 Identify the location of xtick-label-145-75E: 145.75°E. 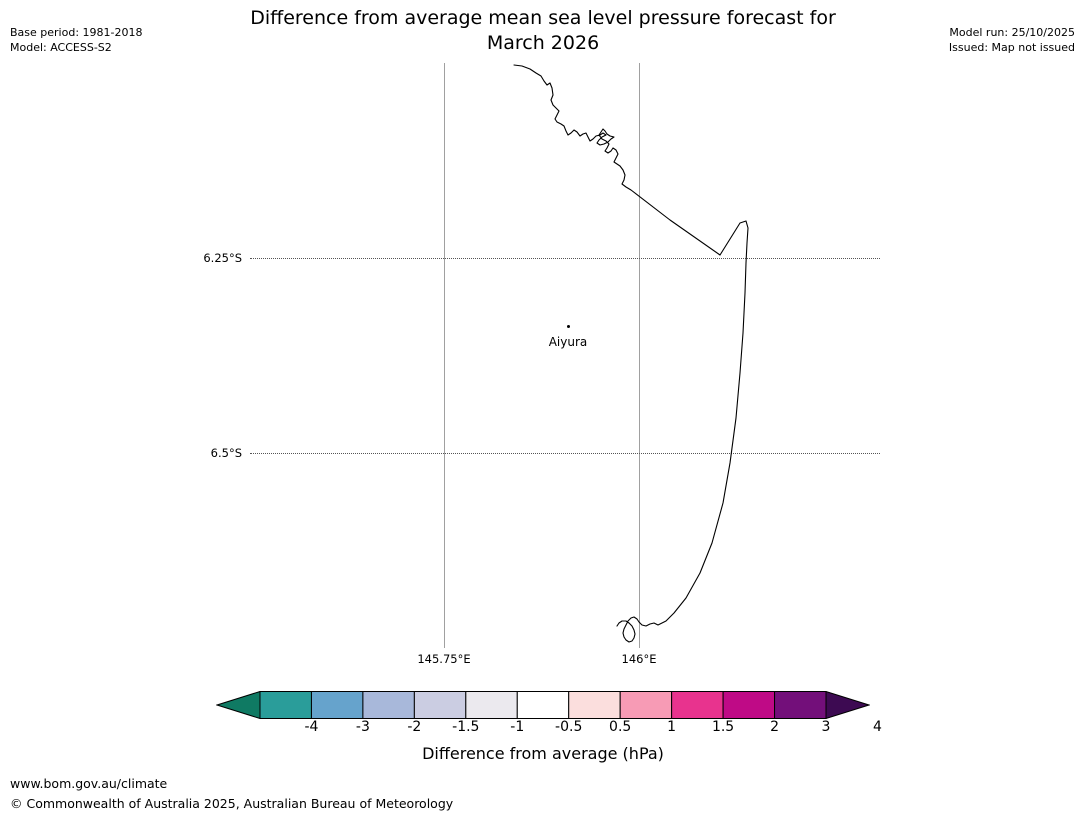
(444, 659).